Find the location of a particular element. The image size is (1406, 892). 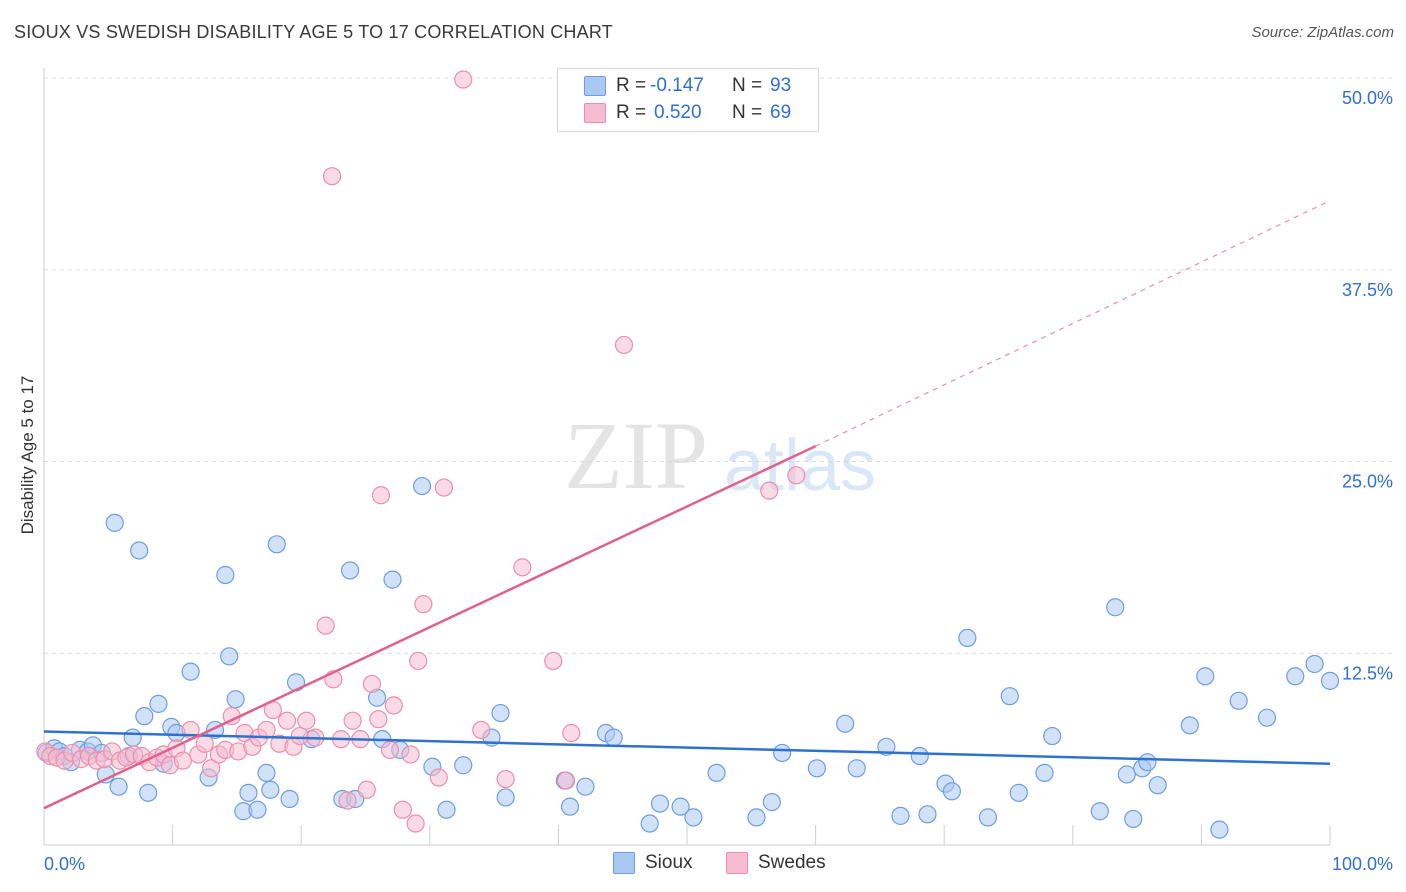

legend-swatch-swedes is located at coordinates (595, 113).